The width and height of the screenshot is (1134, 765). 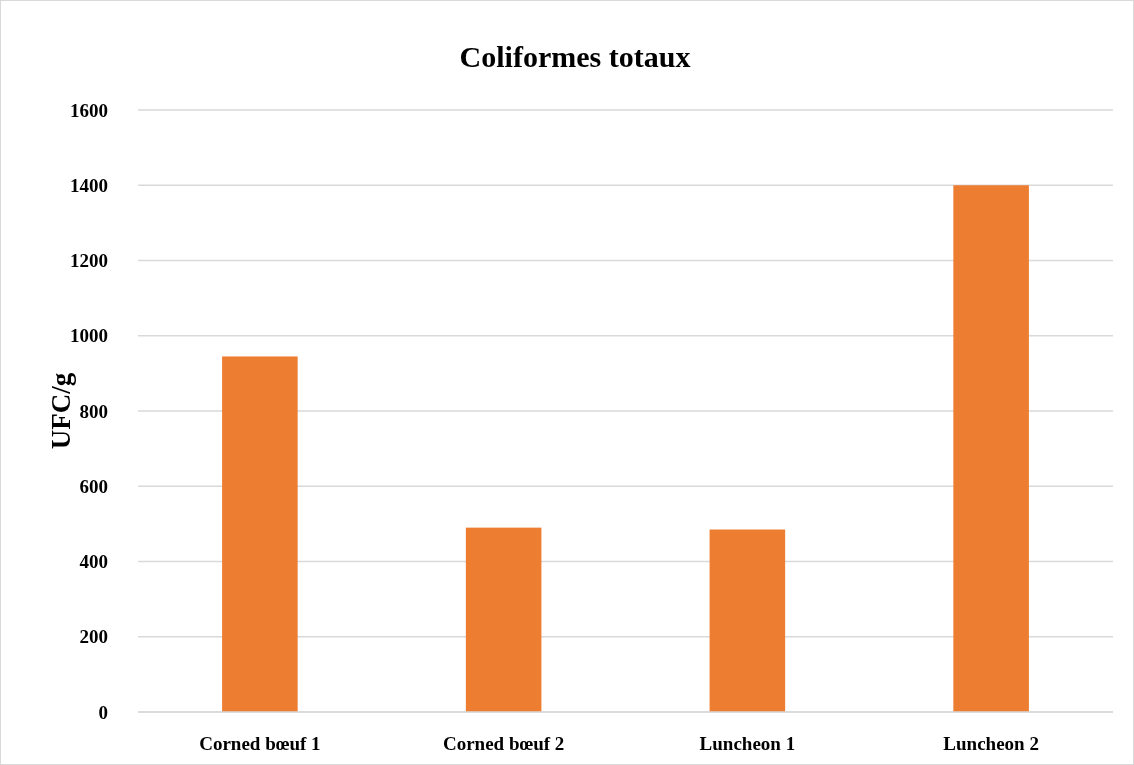 I want to click on y-tick-label: 1200, so click(x=89, y=261).